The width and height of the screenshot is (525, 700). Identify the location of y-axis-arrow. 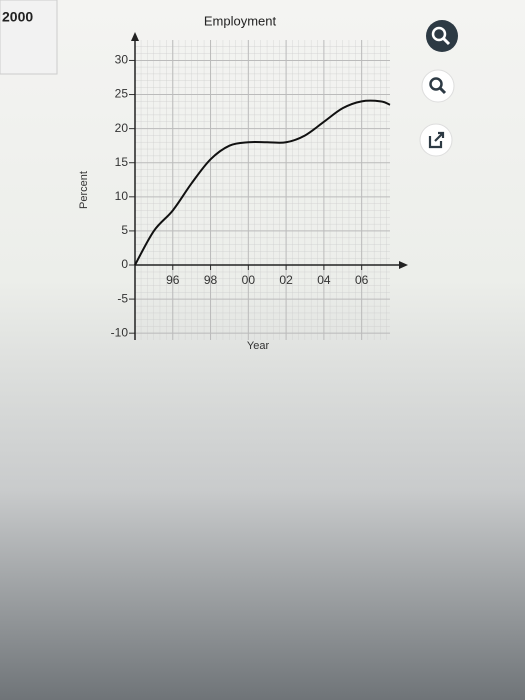
(135, 36).